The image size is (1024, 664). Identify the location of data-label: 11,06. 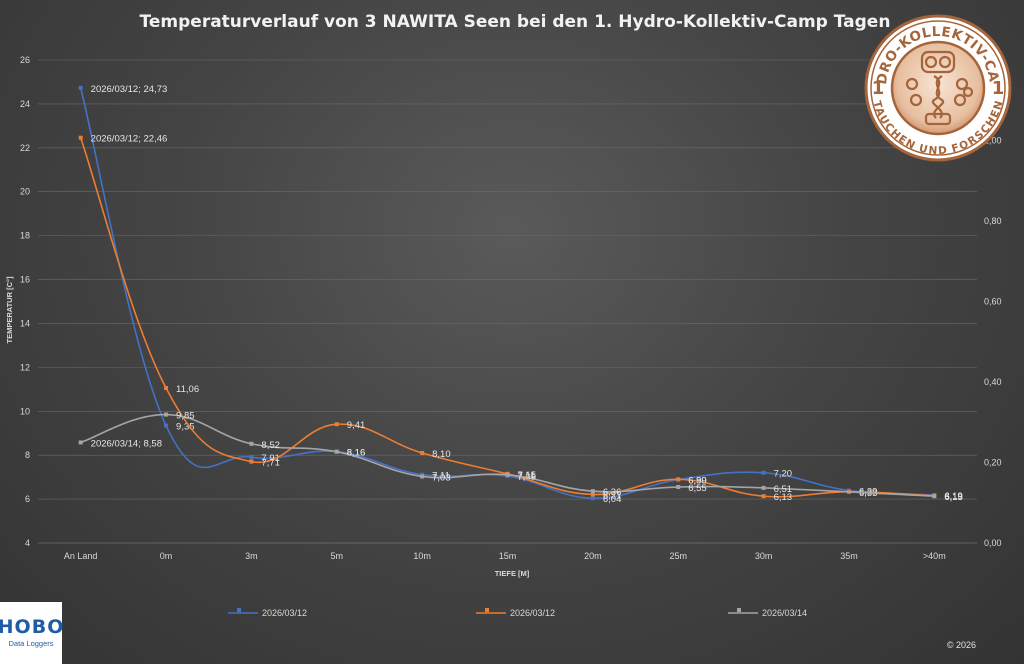
(187, 389).